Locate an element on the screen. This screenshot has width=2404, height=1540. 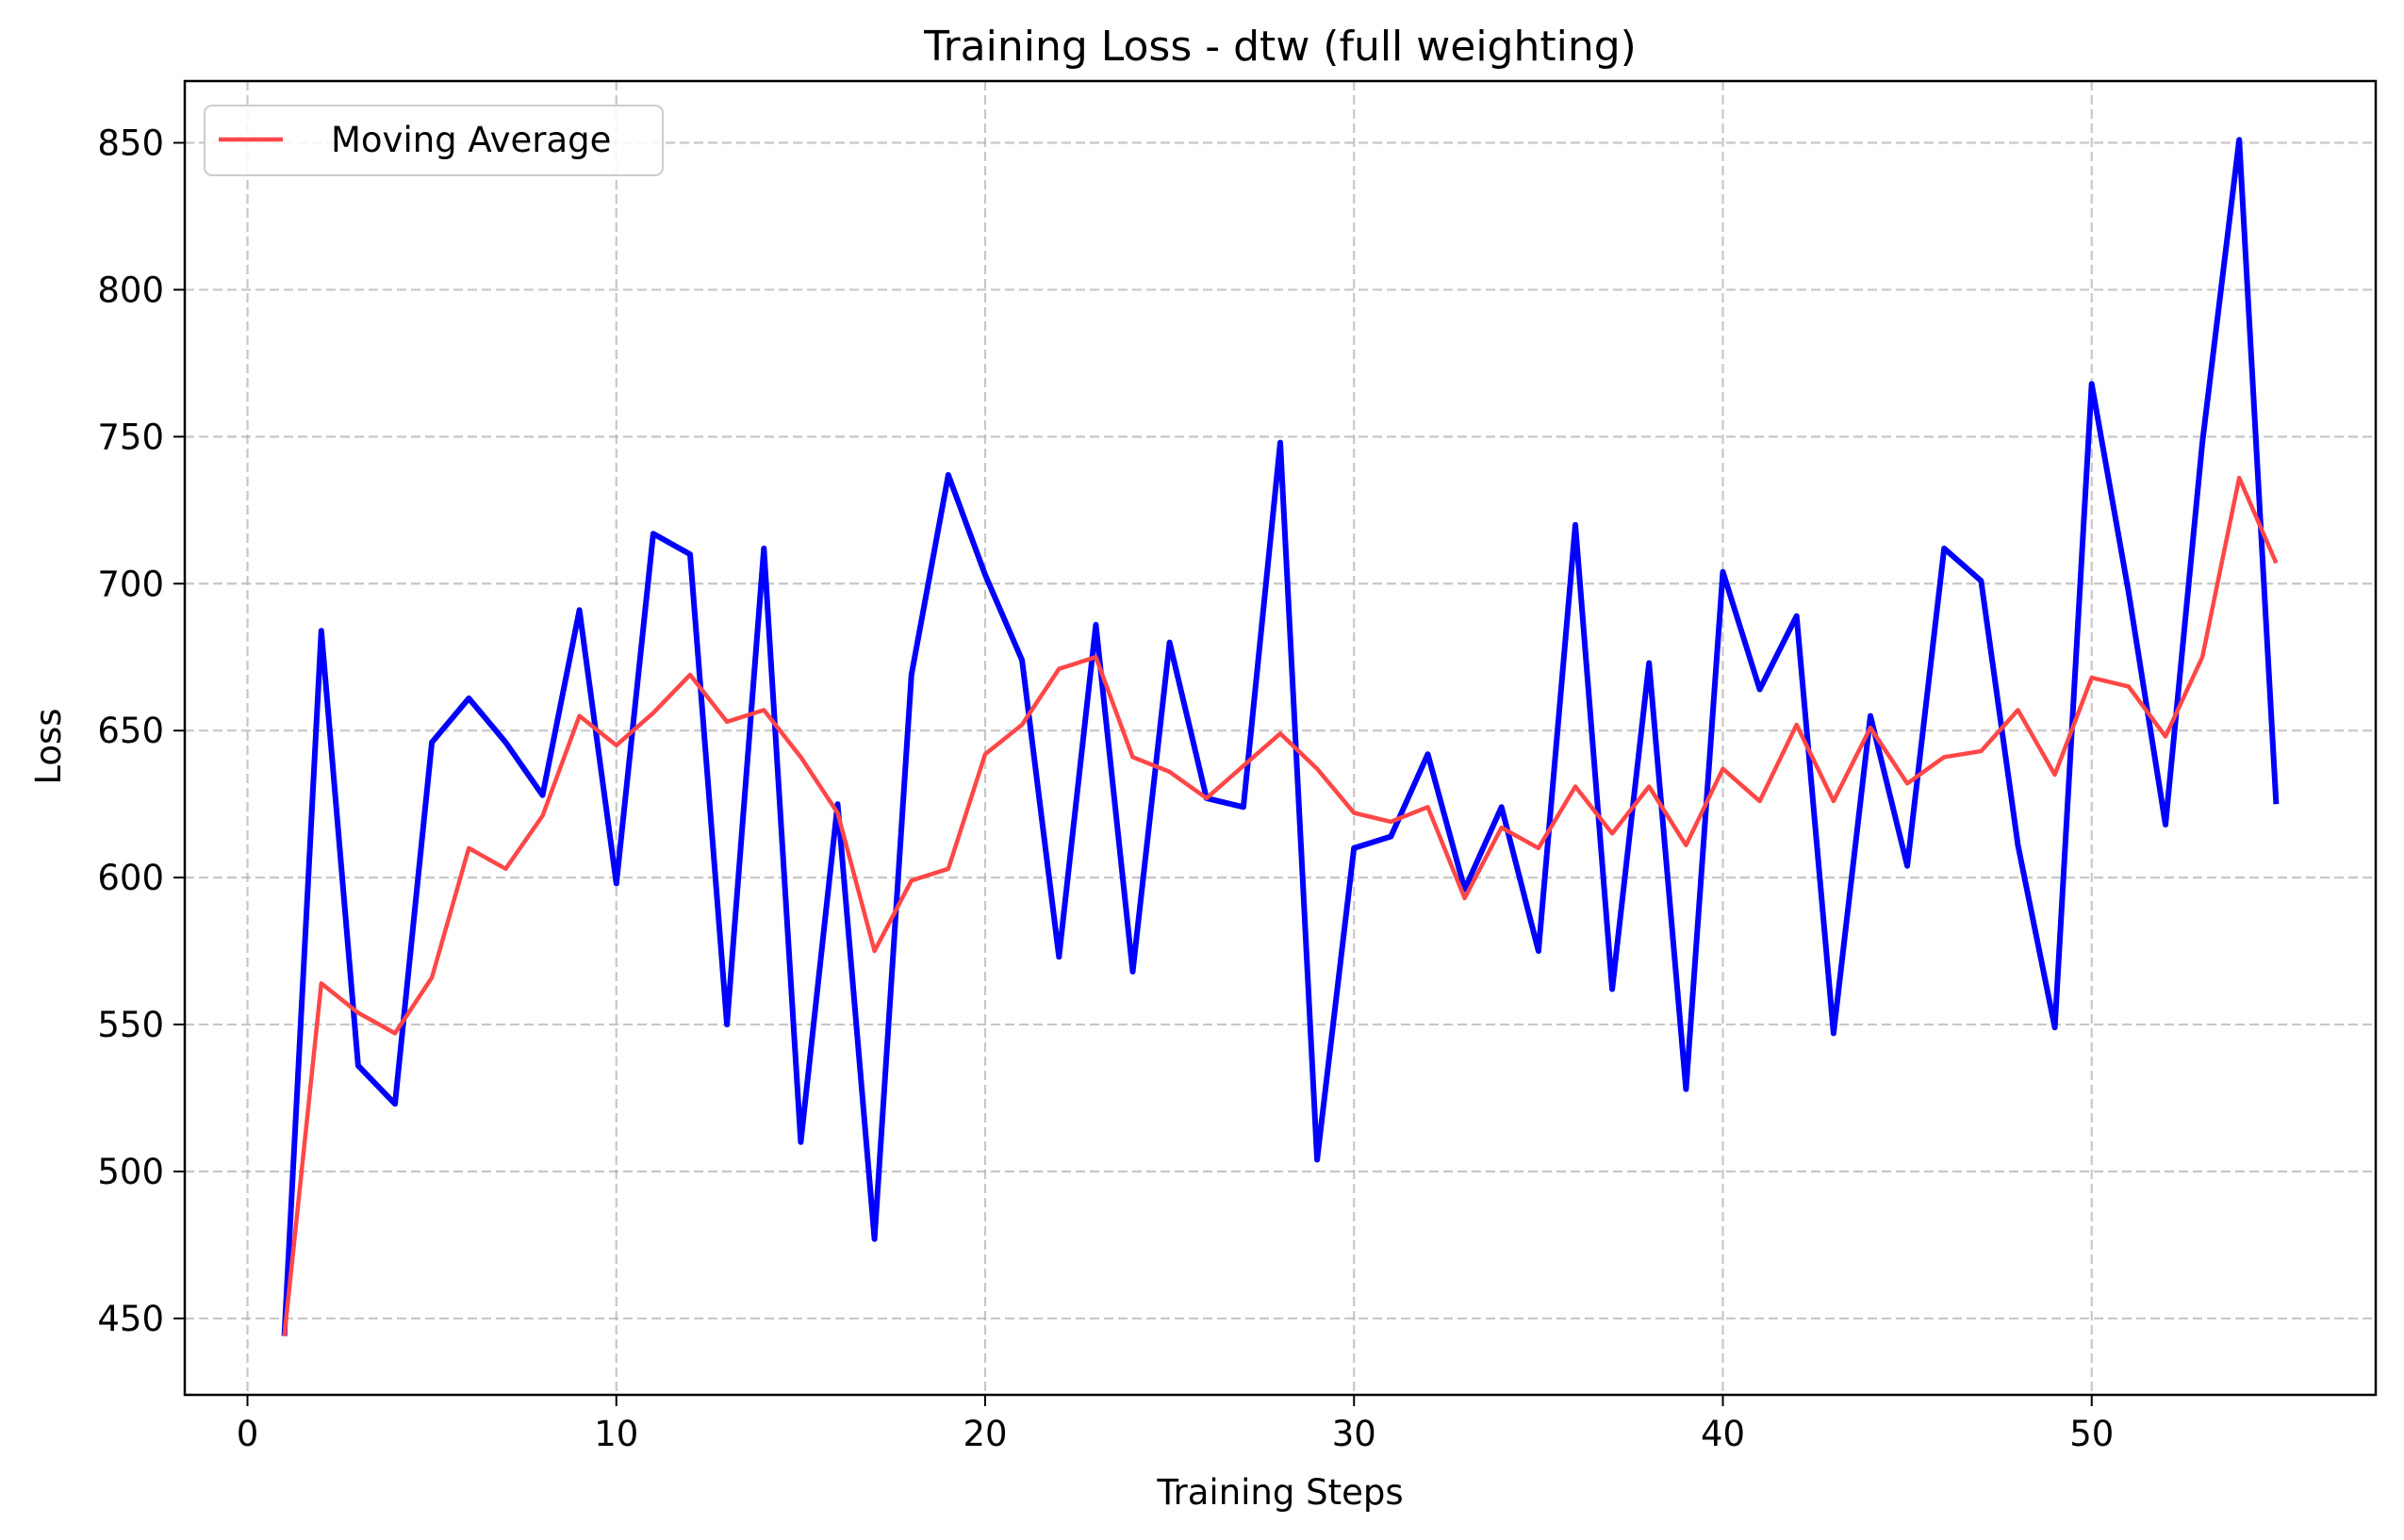
y-tick-label: 850 is located at coordinates (130, 143).